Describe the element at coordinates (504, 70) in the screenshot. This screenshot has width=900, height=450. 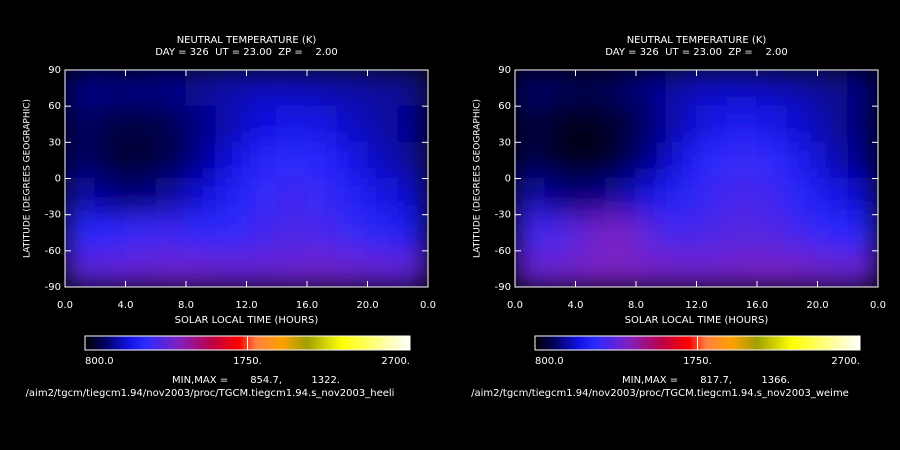
I see `y-tick-label: 90` at that location.